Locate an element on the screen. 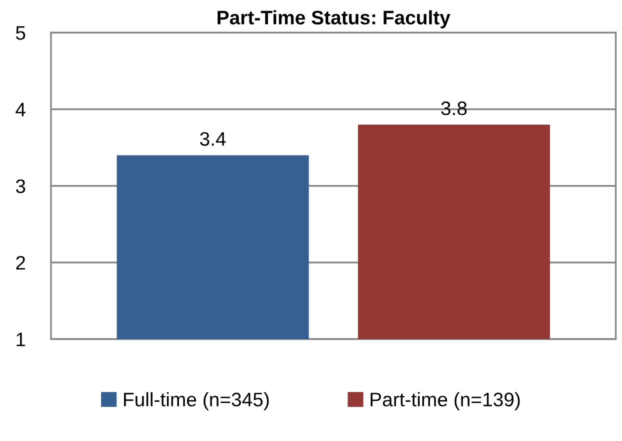 Image resolution: width=622 pixels, height=441 pixels. legend-label: Part-time (n=139) is located at coordinates (445, 401).